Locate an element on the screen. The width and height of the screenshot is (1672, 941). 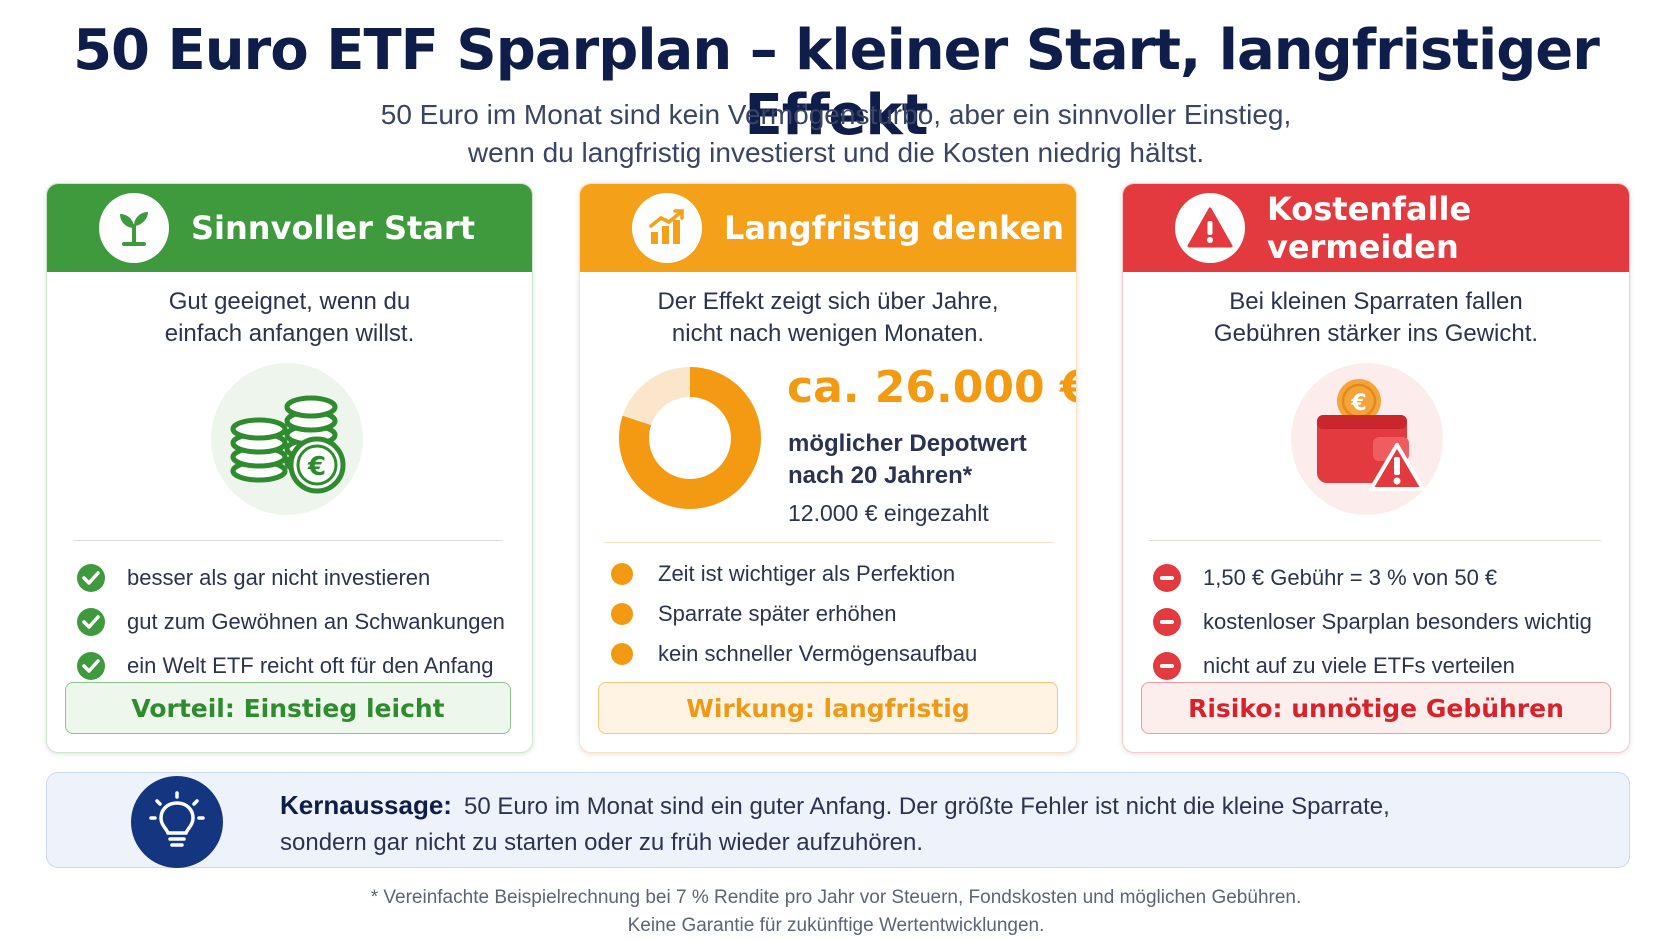
deposited-amount: 12.000 € eingezahlt is located at coordinates (888, 513).